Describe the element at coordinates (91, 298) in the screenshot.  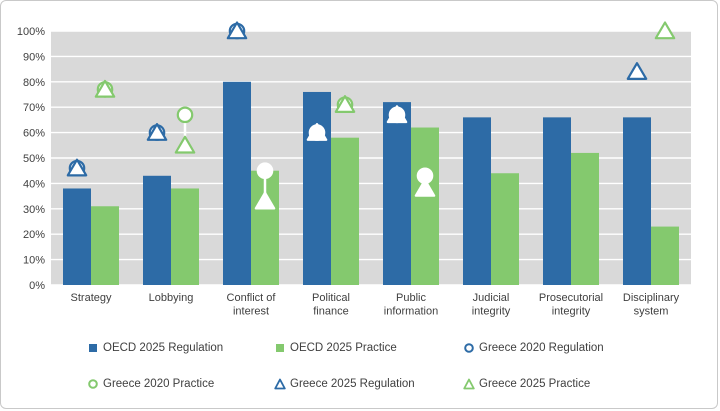
I see `x-category-label: Strategy` at that location.